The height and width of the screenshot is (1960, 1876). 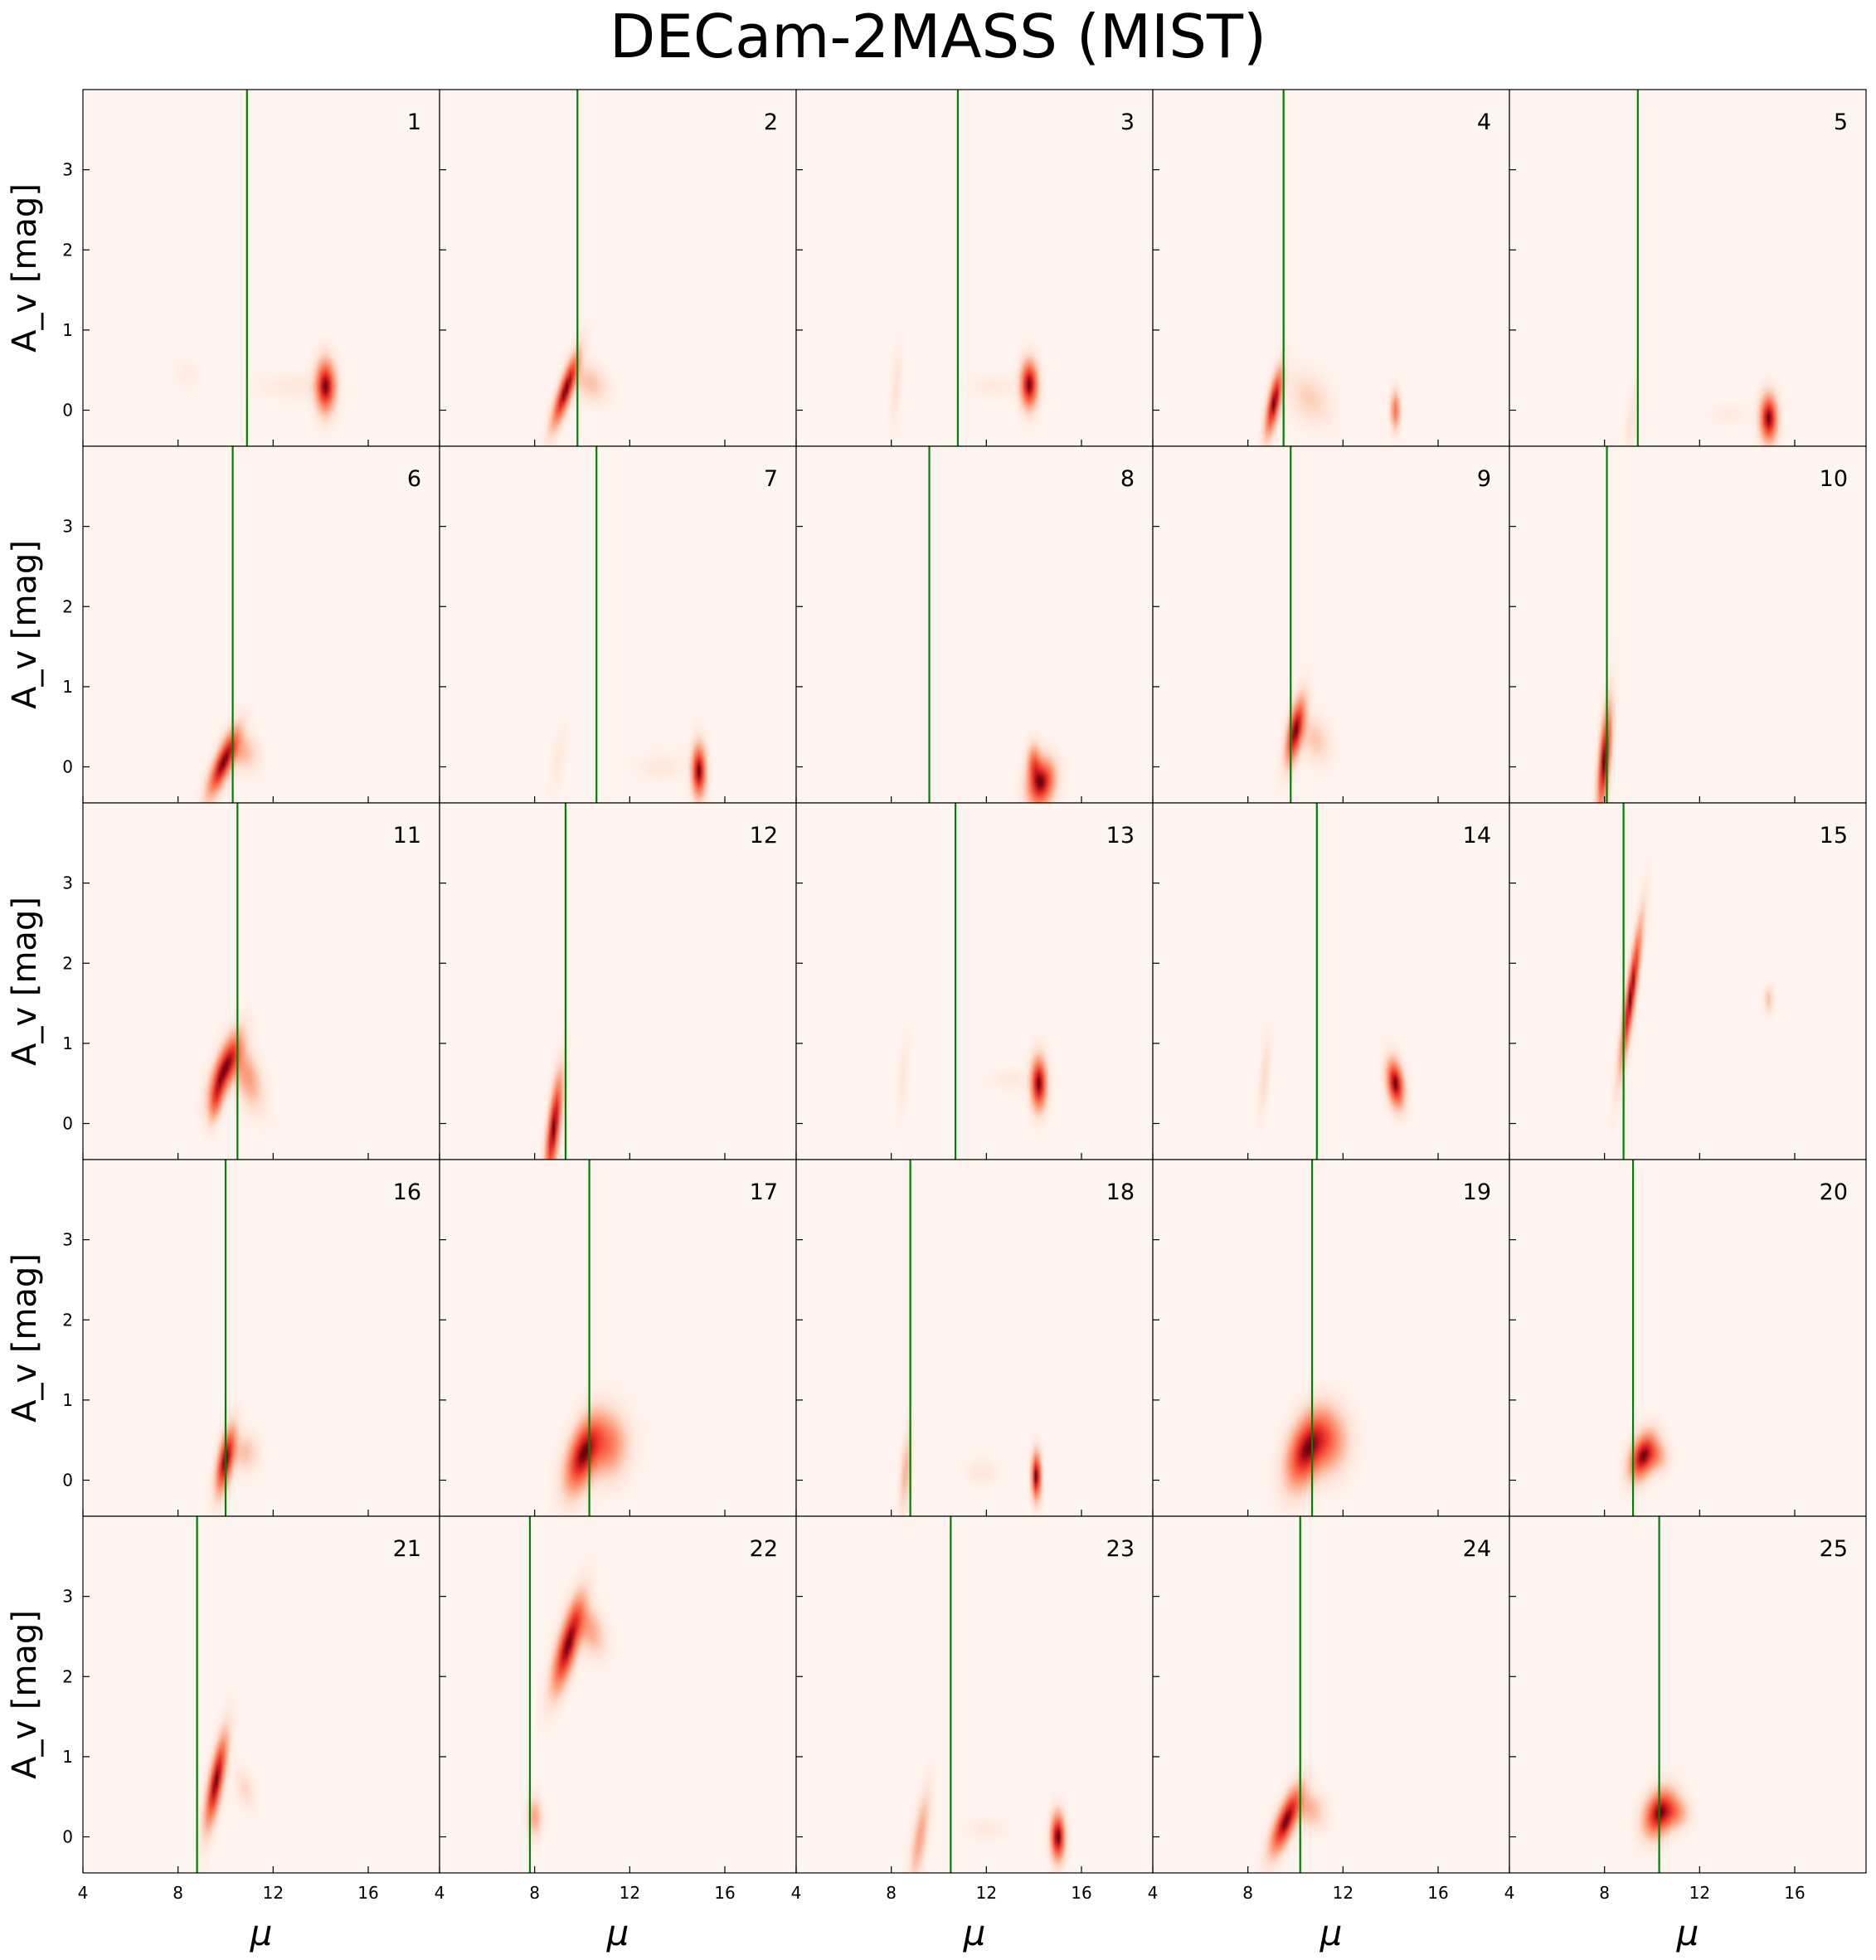 What do you see at coordinates (974, 981) in the screenshot?
I see `panel-13: 13` at bounding box center [974, 981].